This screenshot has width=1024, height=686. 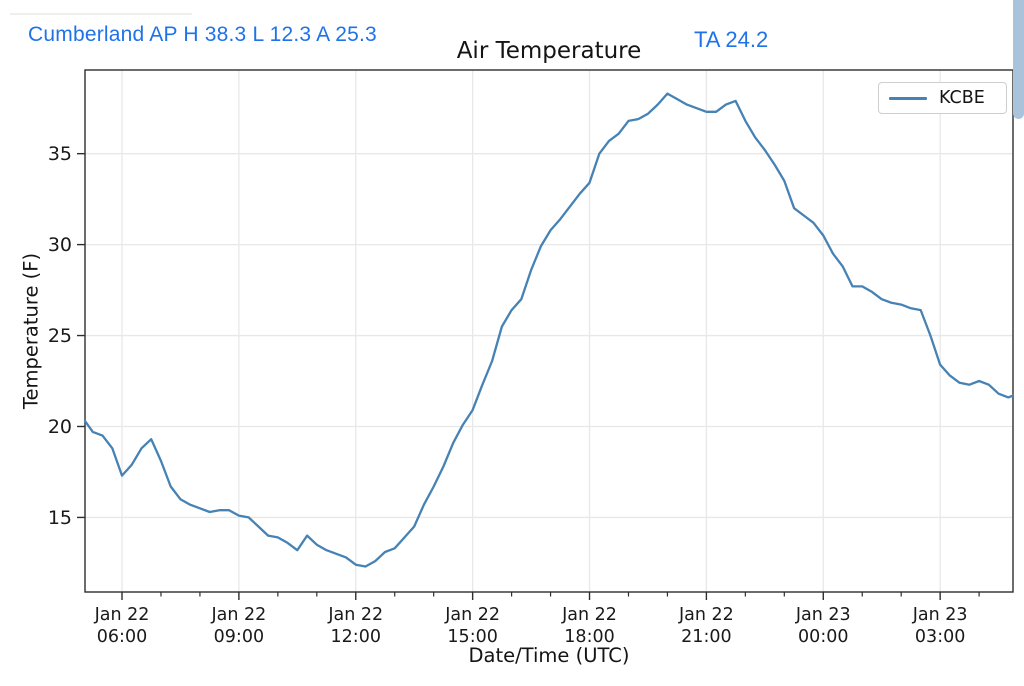 I want to click on legend-box: KCBE, so click(x=942, y=98).